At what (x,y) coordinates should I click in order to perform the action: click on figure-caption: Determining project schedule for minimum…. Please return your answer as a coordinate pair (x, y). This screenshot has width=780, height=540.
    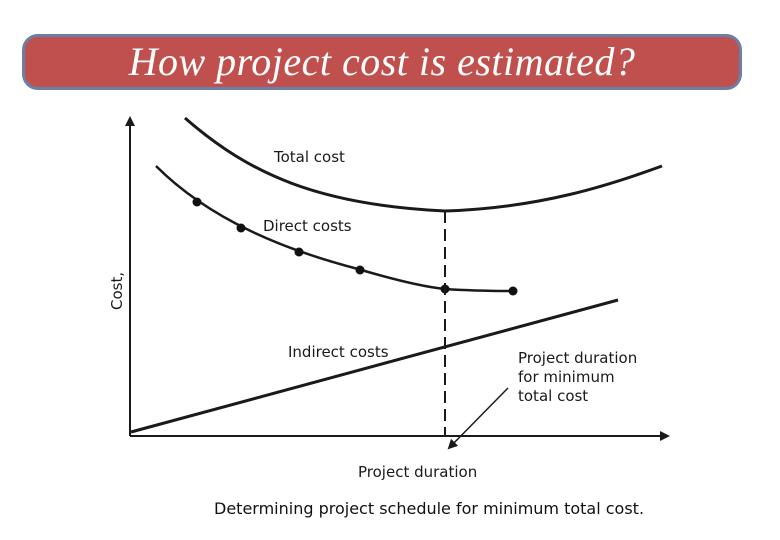
    Looking at the image, I should click on (429, 508).